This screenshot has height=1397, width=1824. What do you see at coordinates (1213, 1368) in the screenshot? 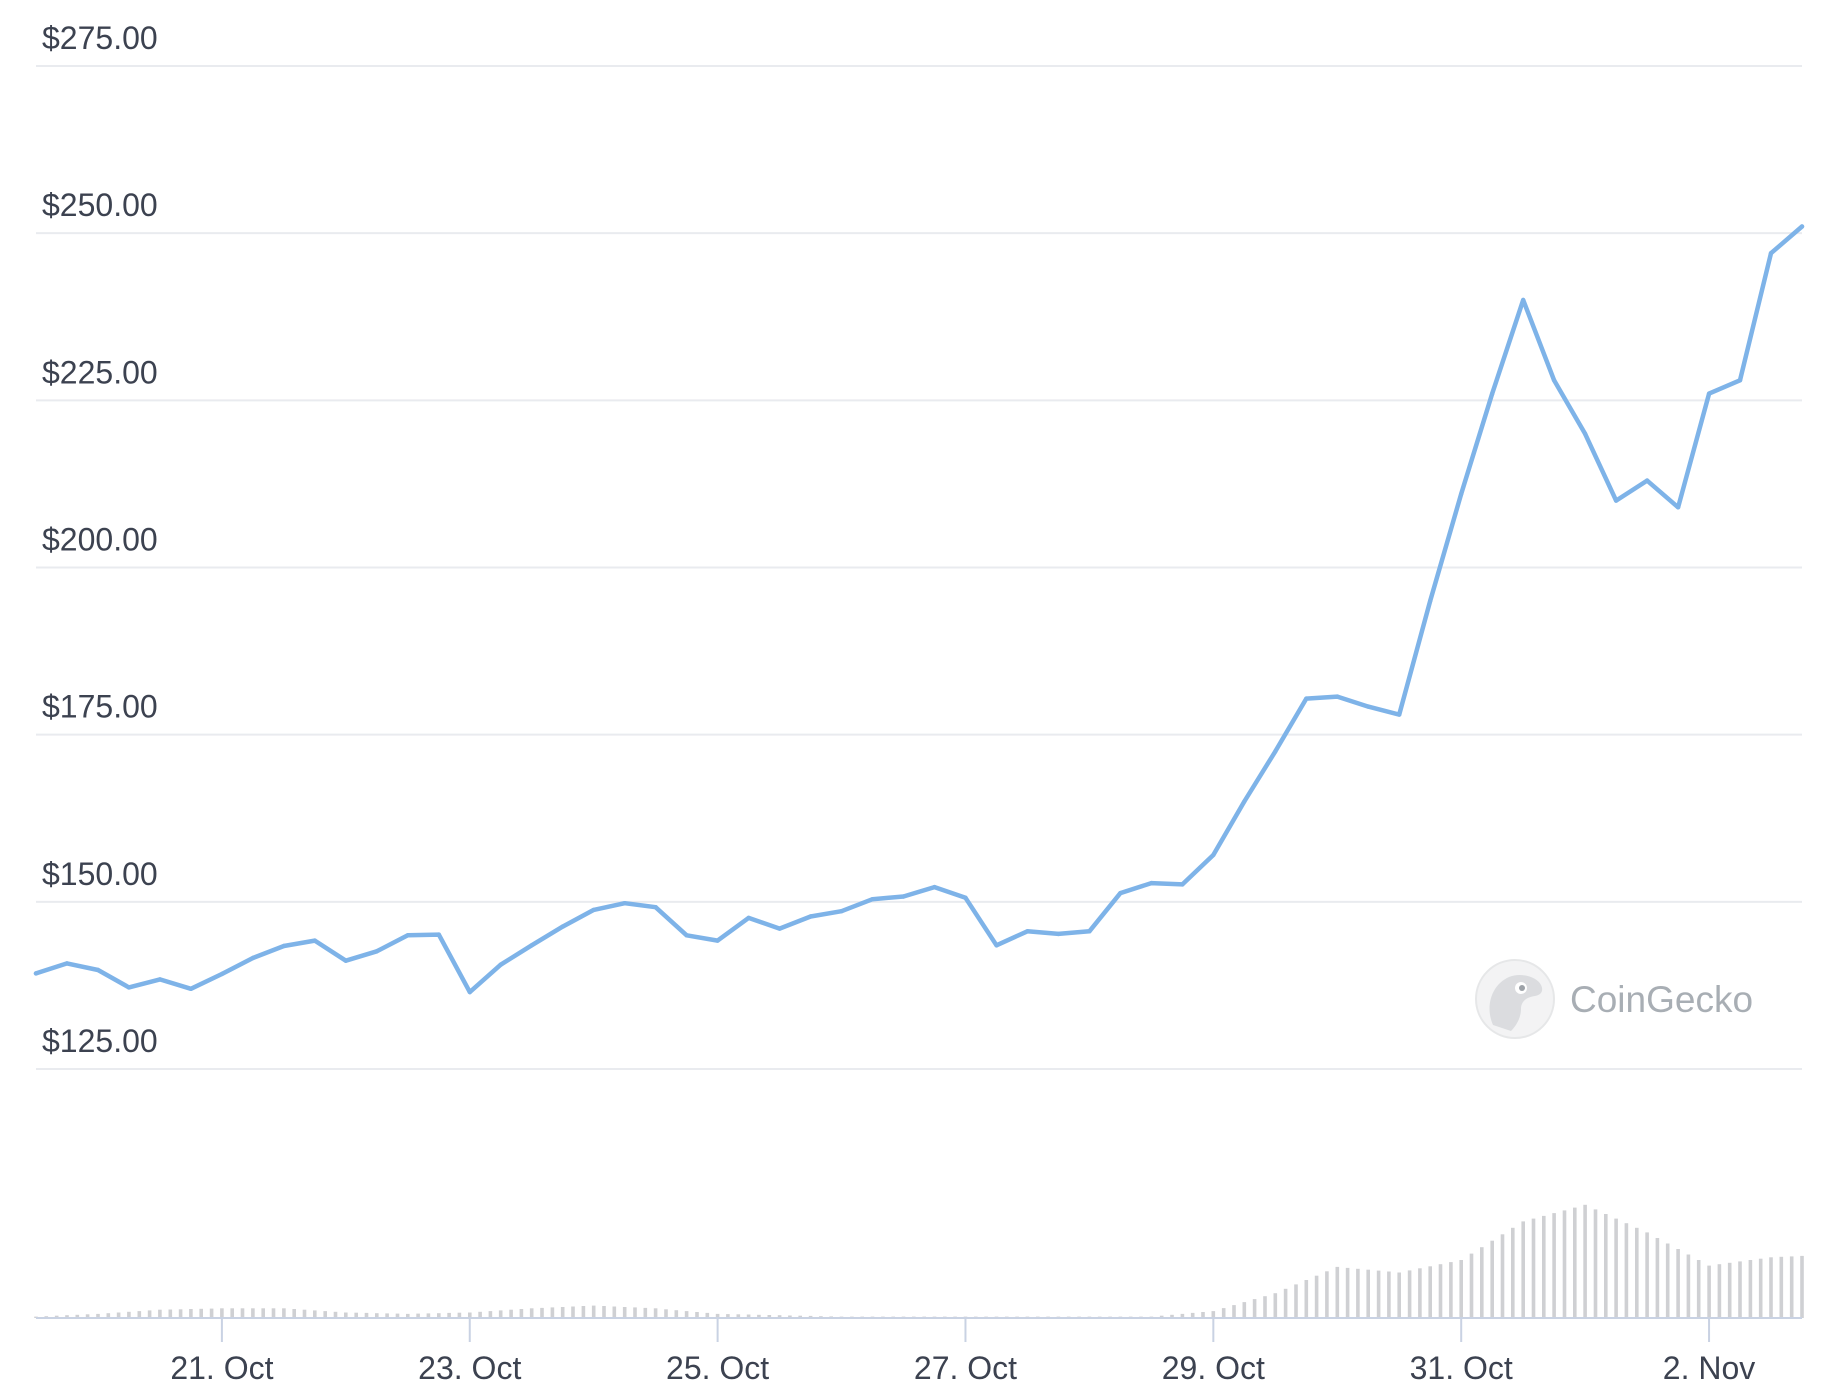
I see `x-tick-label: 29. Oct` at bounding box center [1213, 1368].